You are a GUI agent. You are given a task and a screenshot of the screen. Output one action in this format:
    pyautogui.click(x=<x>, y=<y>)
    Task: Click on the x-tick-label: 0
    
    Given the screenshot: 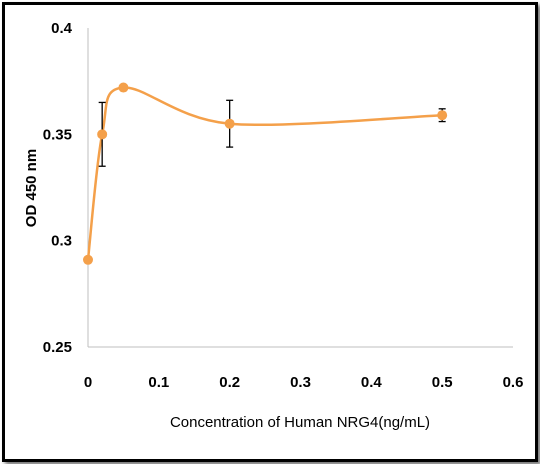 What is the action you would take?
    pyautogui.click(x=88, y=382)
    